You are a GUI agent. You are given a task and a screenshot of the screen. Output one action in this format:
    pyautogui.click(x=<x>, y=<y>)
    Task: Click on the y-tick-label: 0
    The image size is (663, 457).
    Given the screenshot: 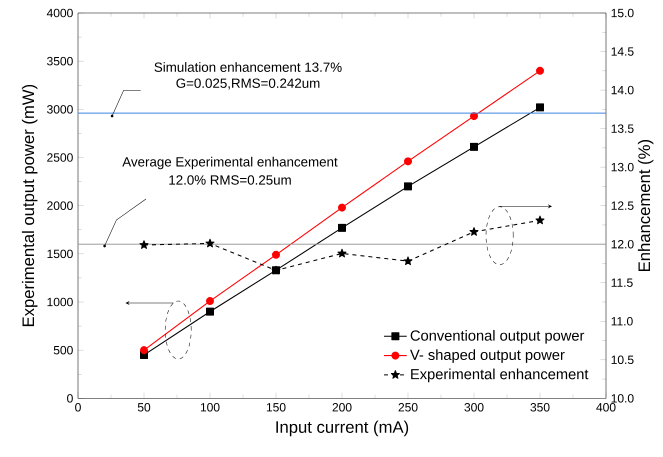 What is the action you would take?
    pyautogui.click(x=70, y=398)
    